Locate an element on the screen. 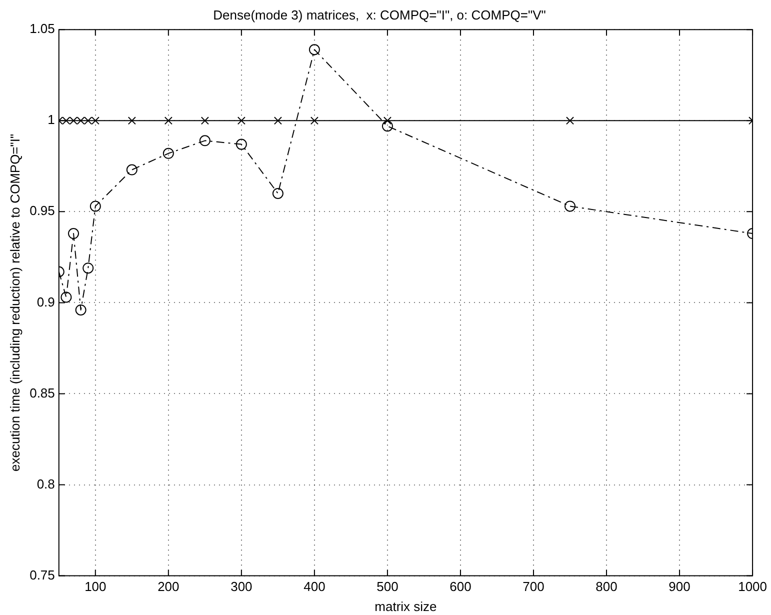 This screenshot has width=771, height=615. y-tick-label: 0.85 is located at coordinates (42, 392).